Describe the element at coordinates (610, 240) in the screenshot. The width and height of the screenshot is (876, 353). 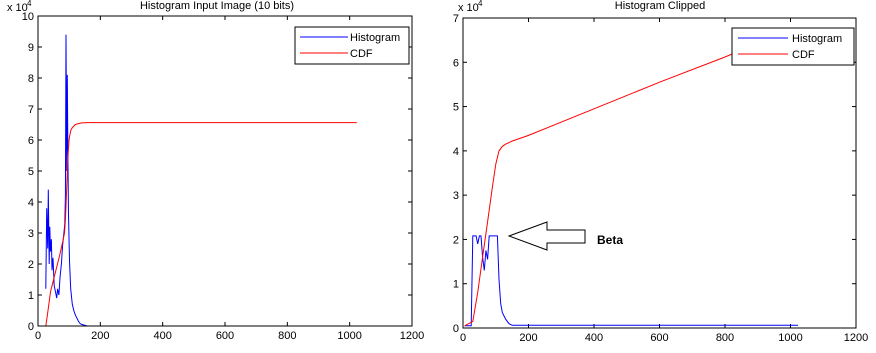
I see `annotation-label: Beta` at that location.